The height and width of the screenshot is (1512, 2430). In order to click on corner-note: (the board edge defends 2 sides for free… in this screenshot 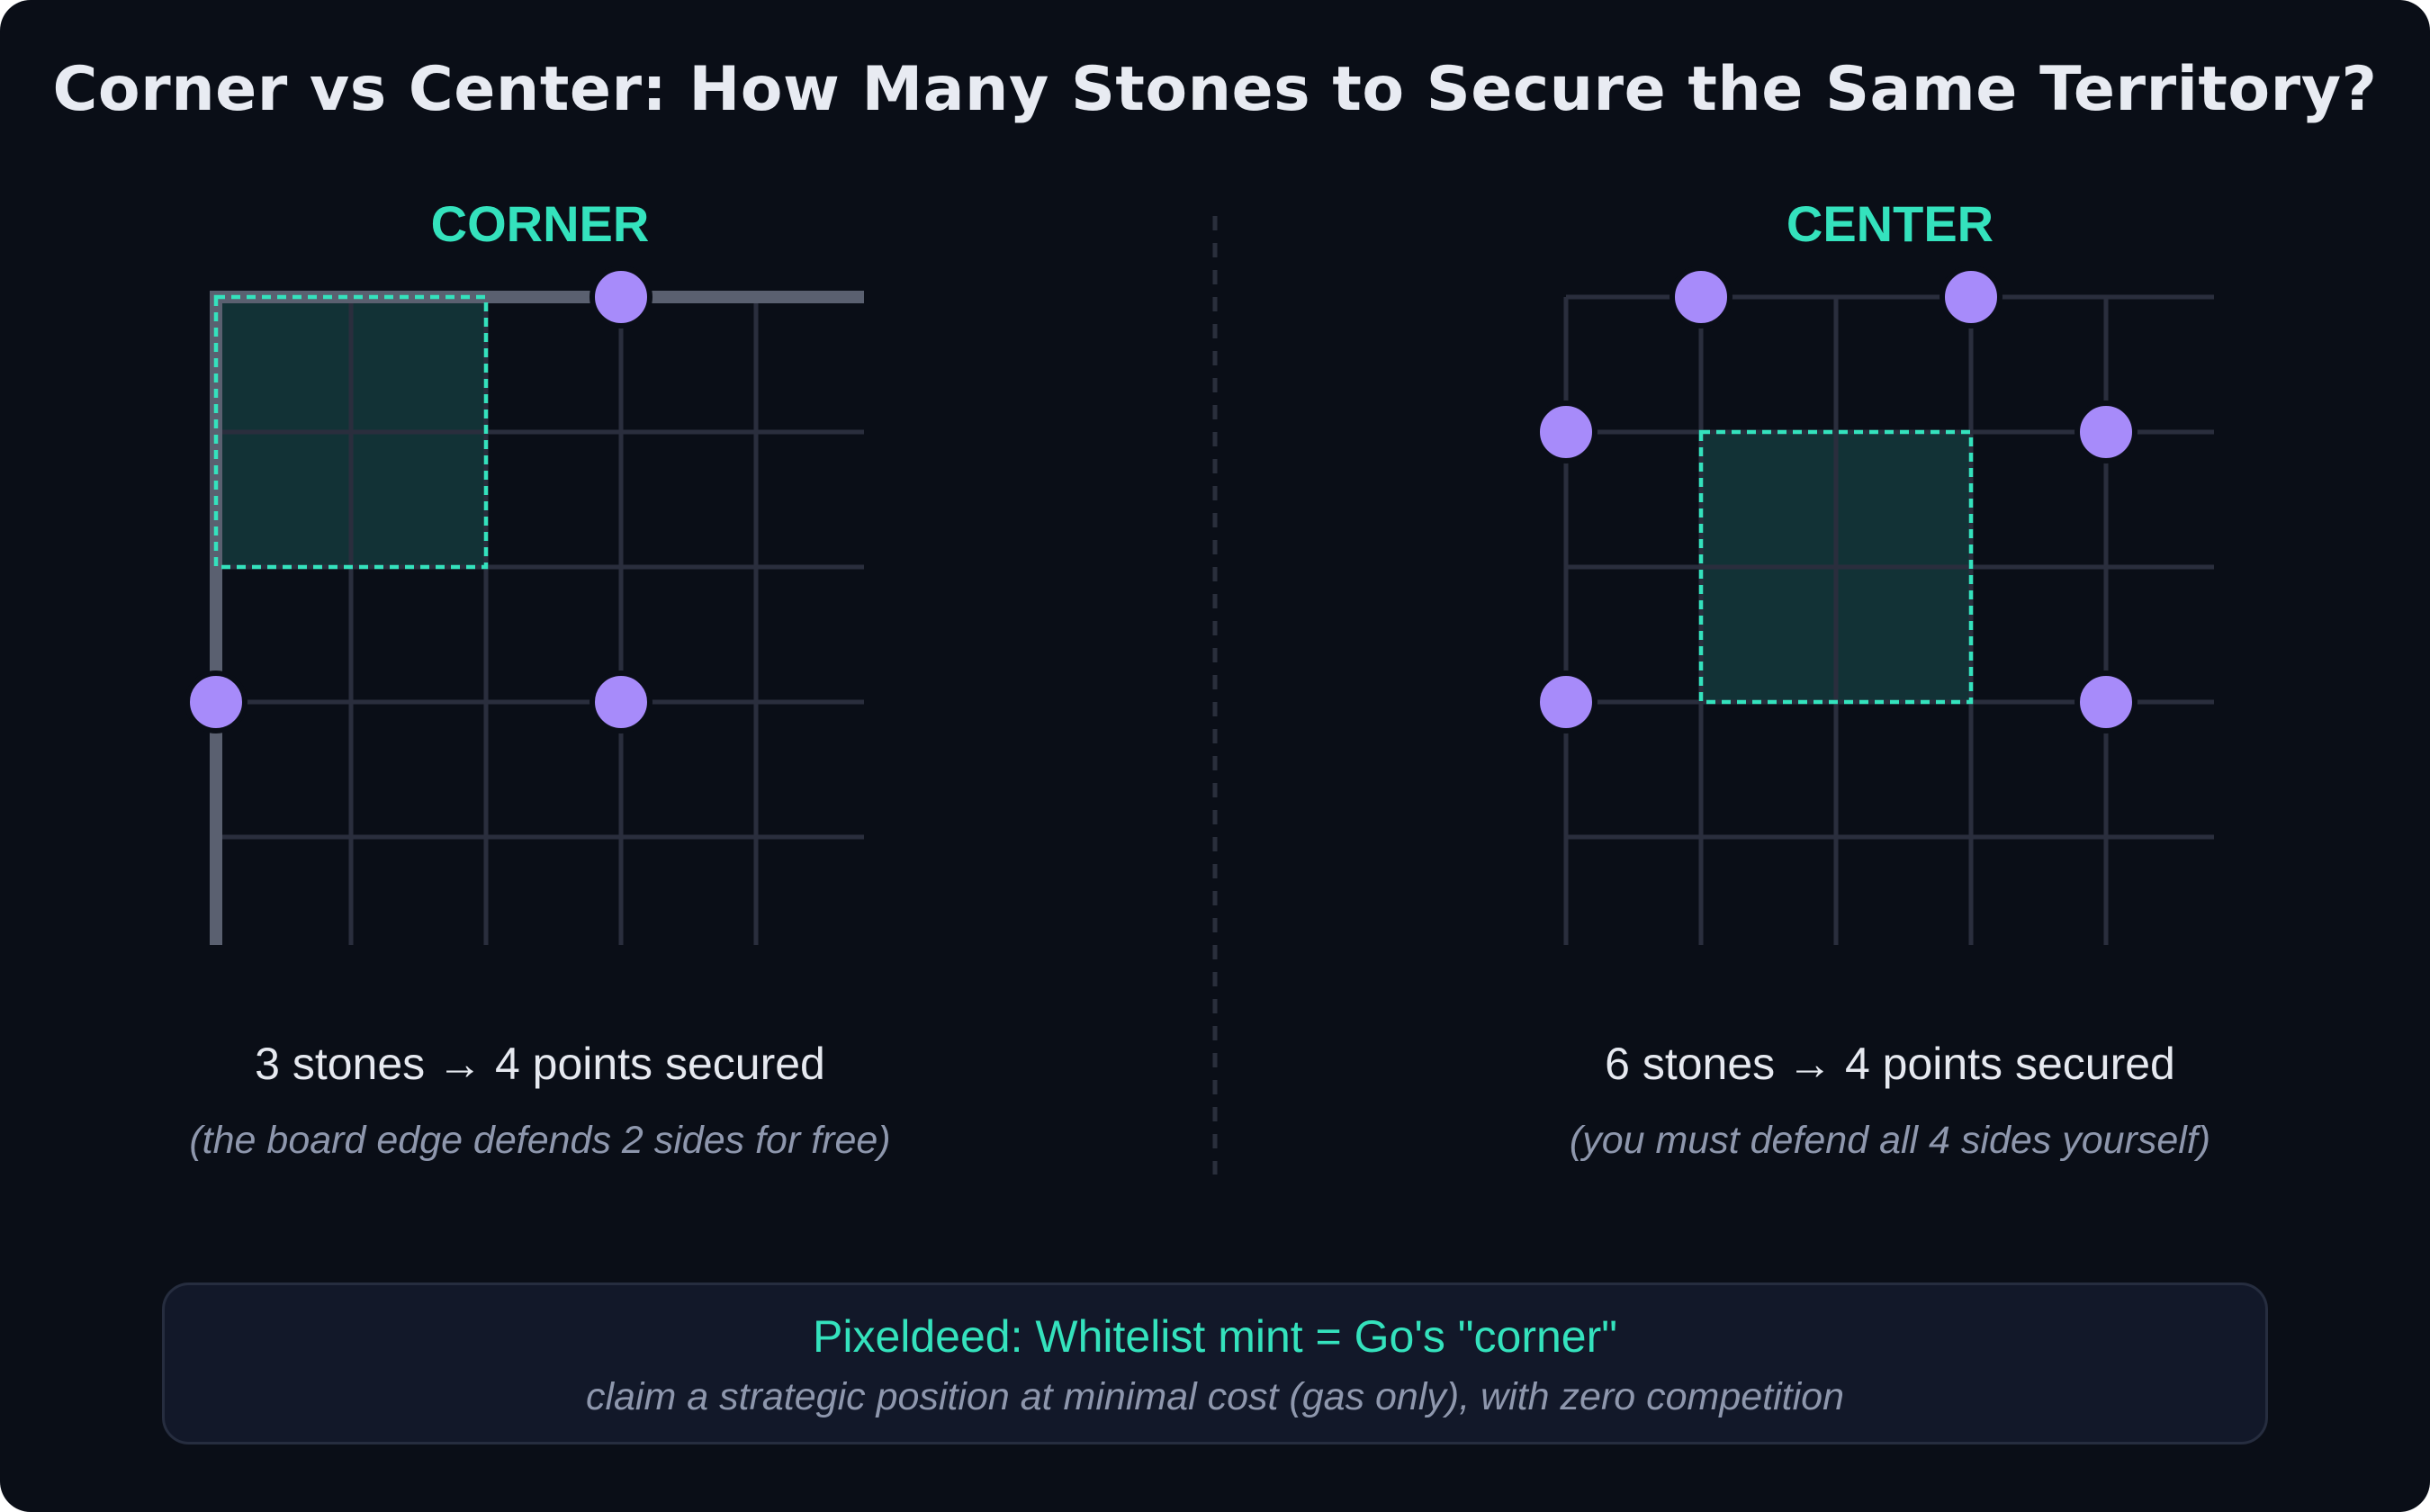, I will do `click(540, 1140)`.